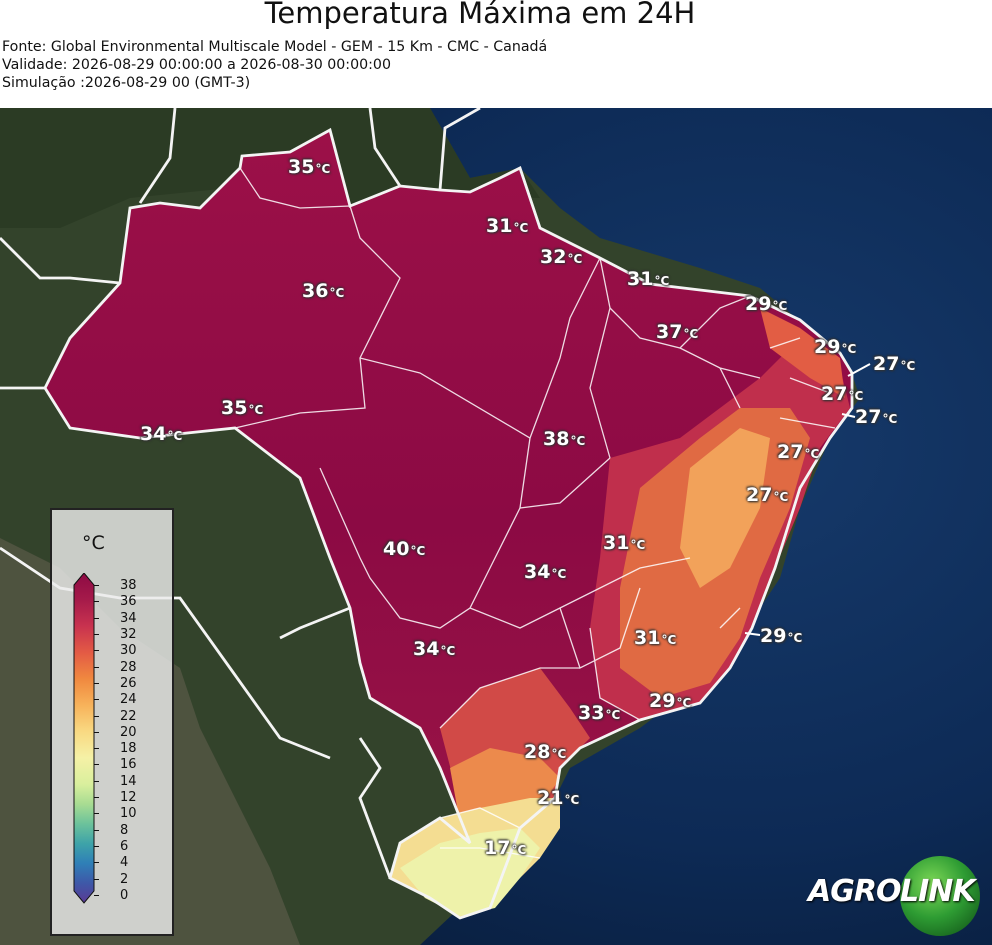 The width and height of the screenshot is (992, 945). Describe the element at coordinates (128, 683) in the screenshot. I see `legend-tick-label: 26` at that location.